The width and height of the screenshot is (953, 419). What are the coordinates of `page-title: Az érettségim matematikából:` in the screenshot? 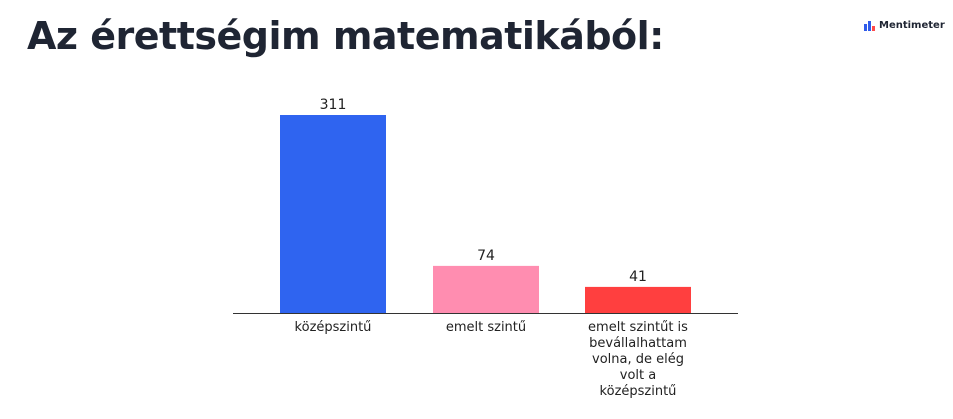 It's located at (345, 36).